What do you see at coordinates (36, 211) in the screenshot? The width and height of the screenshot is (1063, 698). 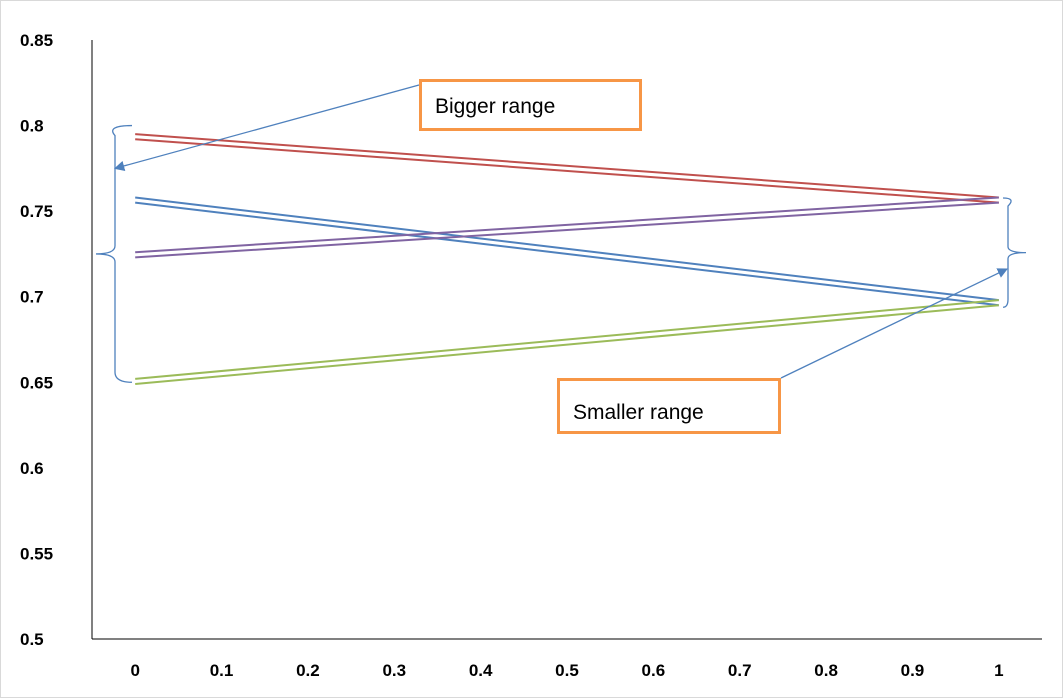 I see `y-tick-label: 0.75` at bounding box center [36, 211].